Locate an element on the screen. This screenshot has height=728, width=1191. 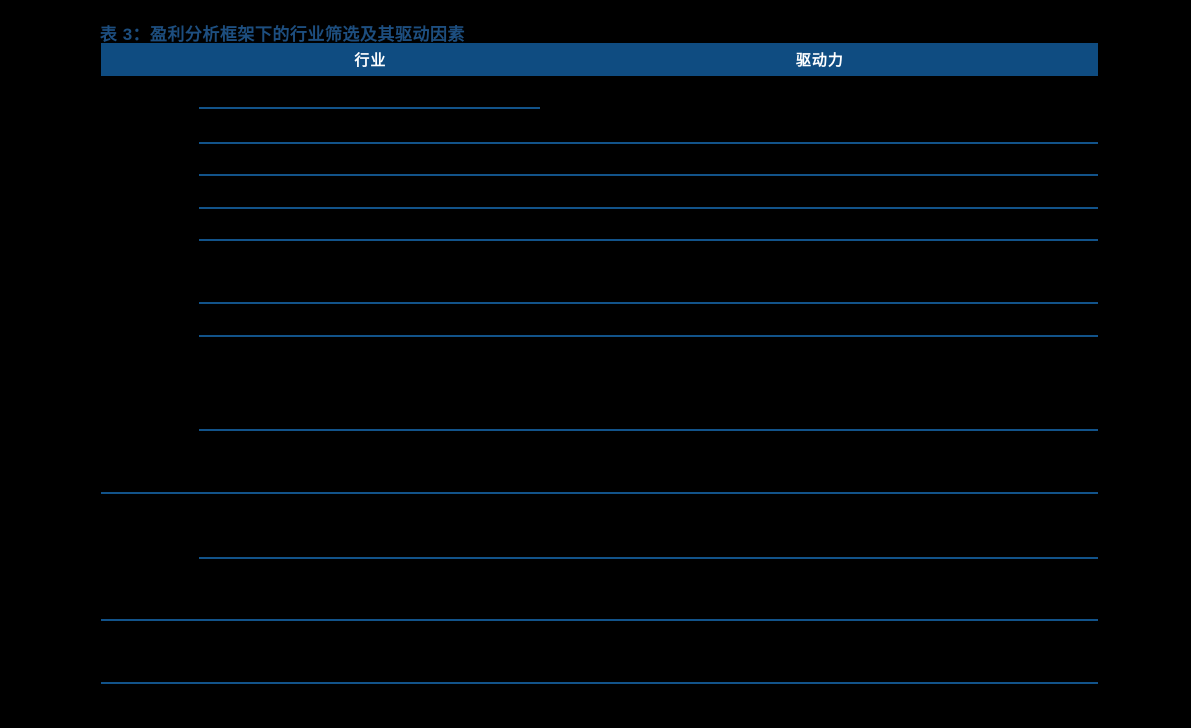
header-cell-driver: 驱动力 is located at coordinates (819, 60).